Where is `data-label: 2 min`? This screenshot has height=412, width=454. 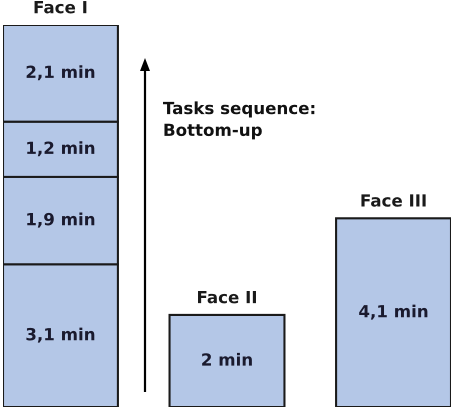 data-label: 2 min is located at coordinates (227, 359).